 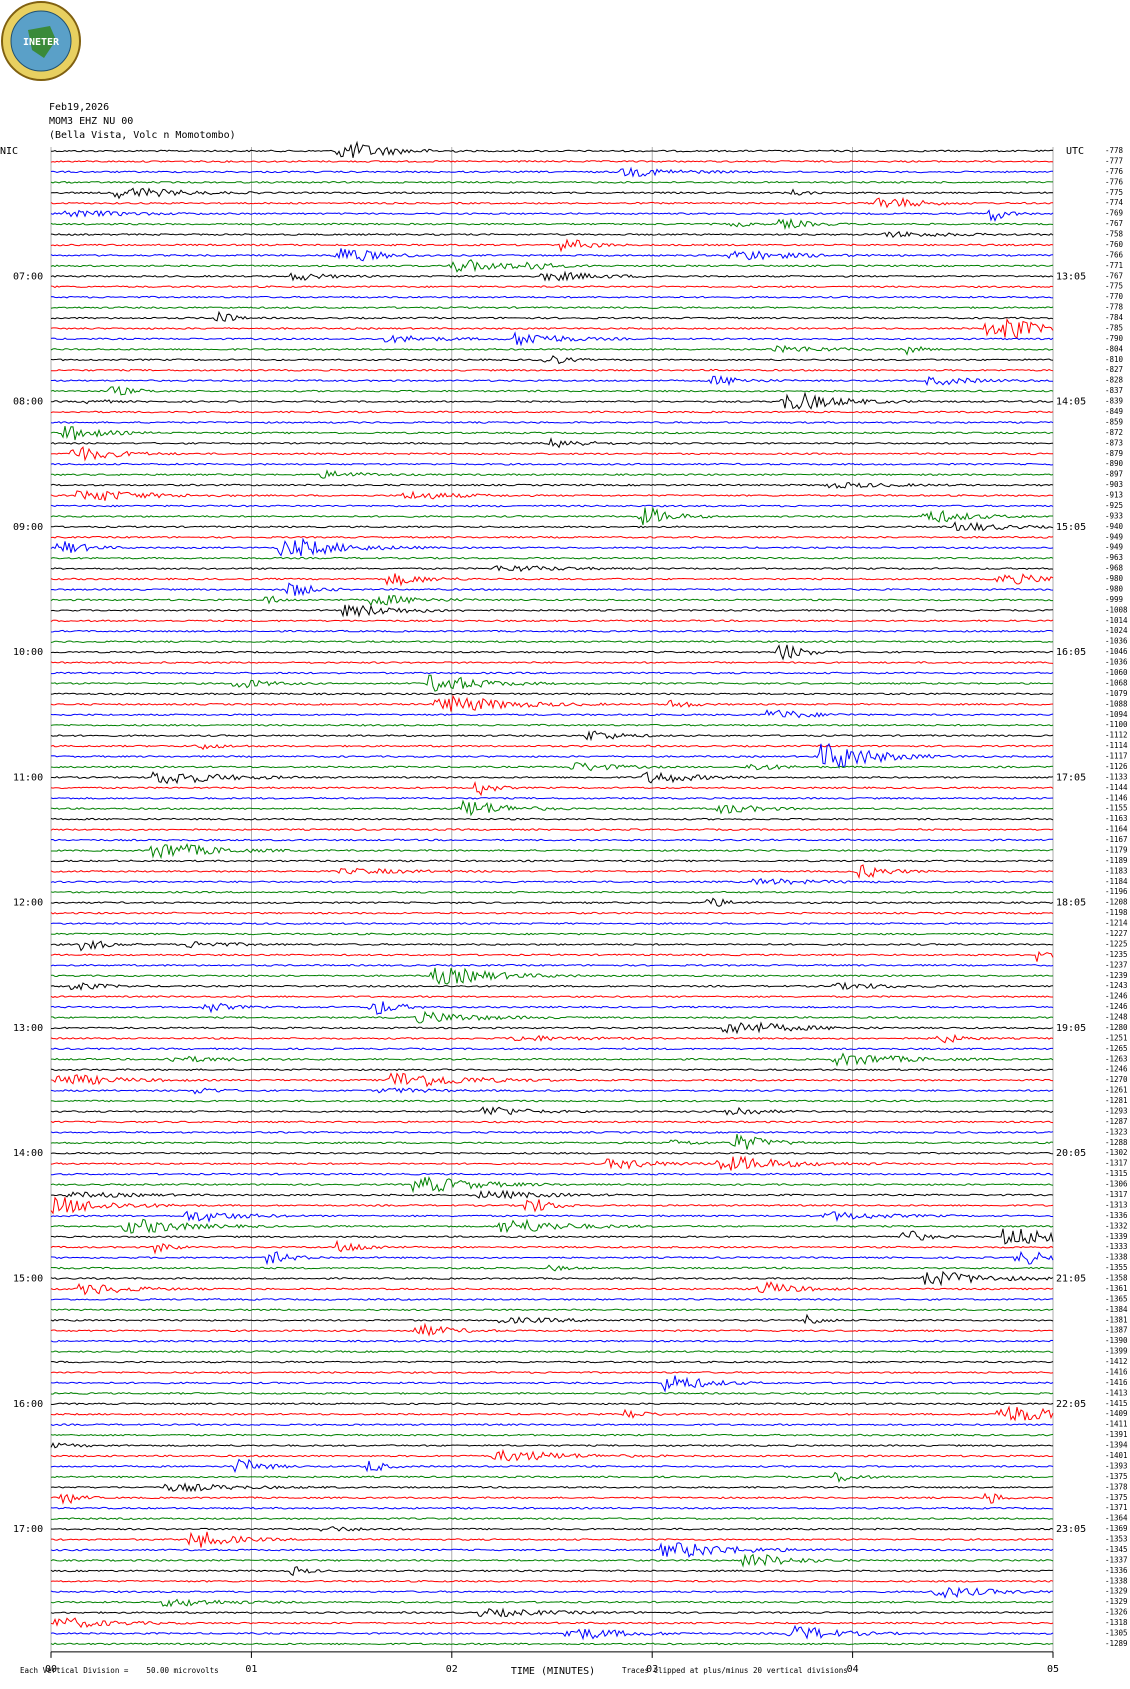 What do you see at coordinates (1114, 348) in the screenshot?
I see `offset-label: -804` at bounding box center [1114, 348].